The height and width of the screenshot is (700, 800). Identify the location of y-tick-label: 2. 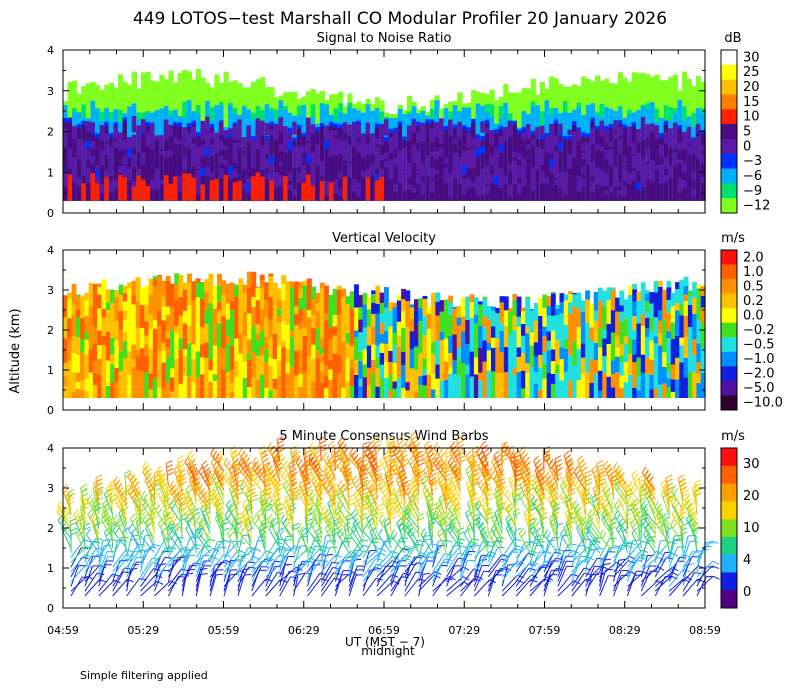
(50, 132).